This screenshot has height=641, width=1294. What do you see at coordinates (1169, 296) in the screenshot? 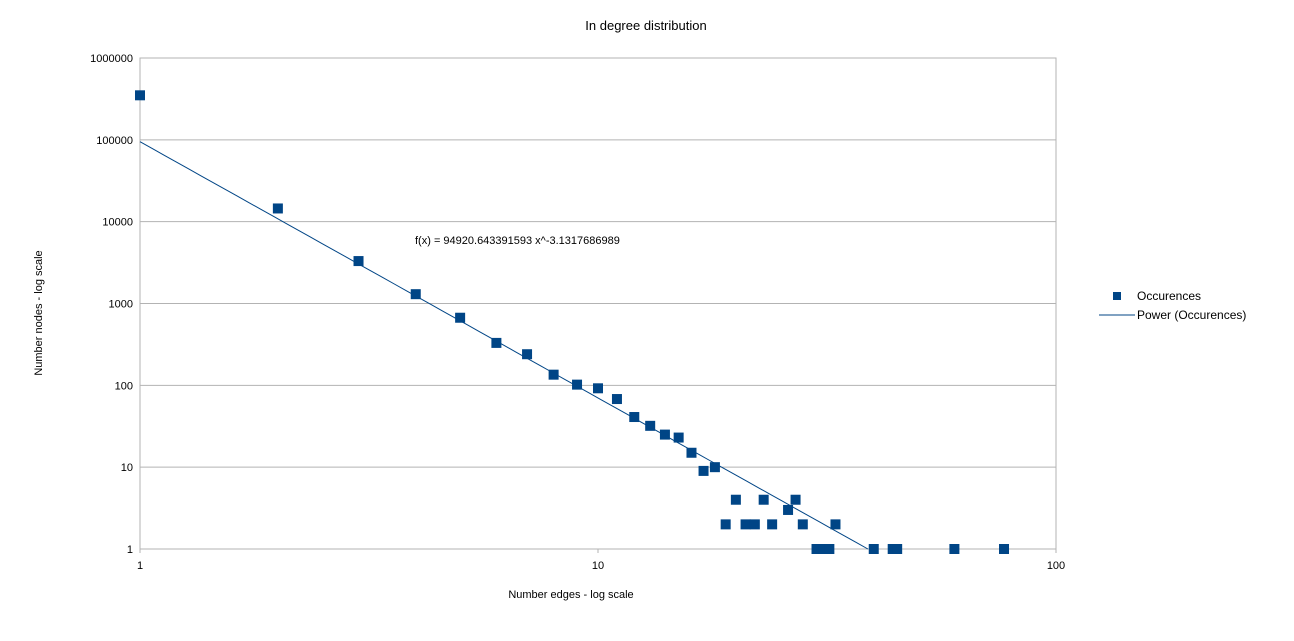
I see `legend-label-occurences: Occurences` at bounding box center [1169, 296].